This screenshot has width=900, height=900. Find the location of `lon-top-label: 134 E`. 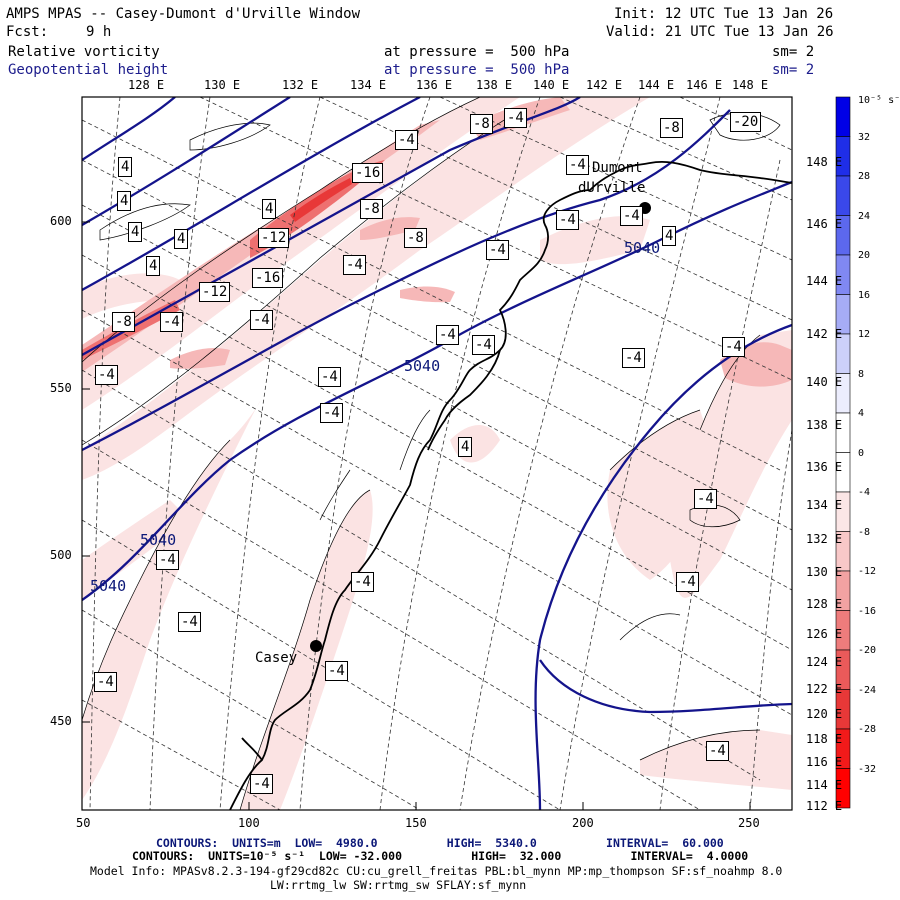

lon-top-label: 134 E is located at coordinates (368, 85).